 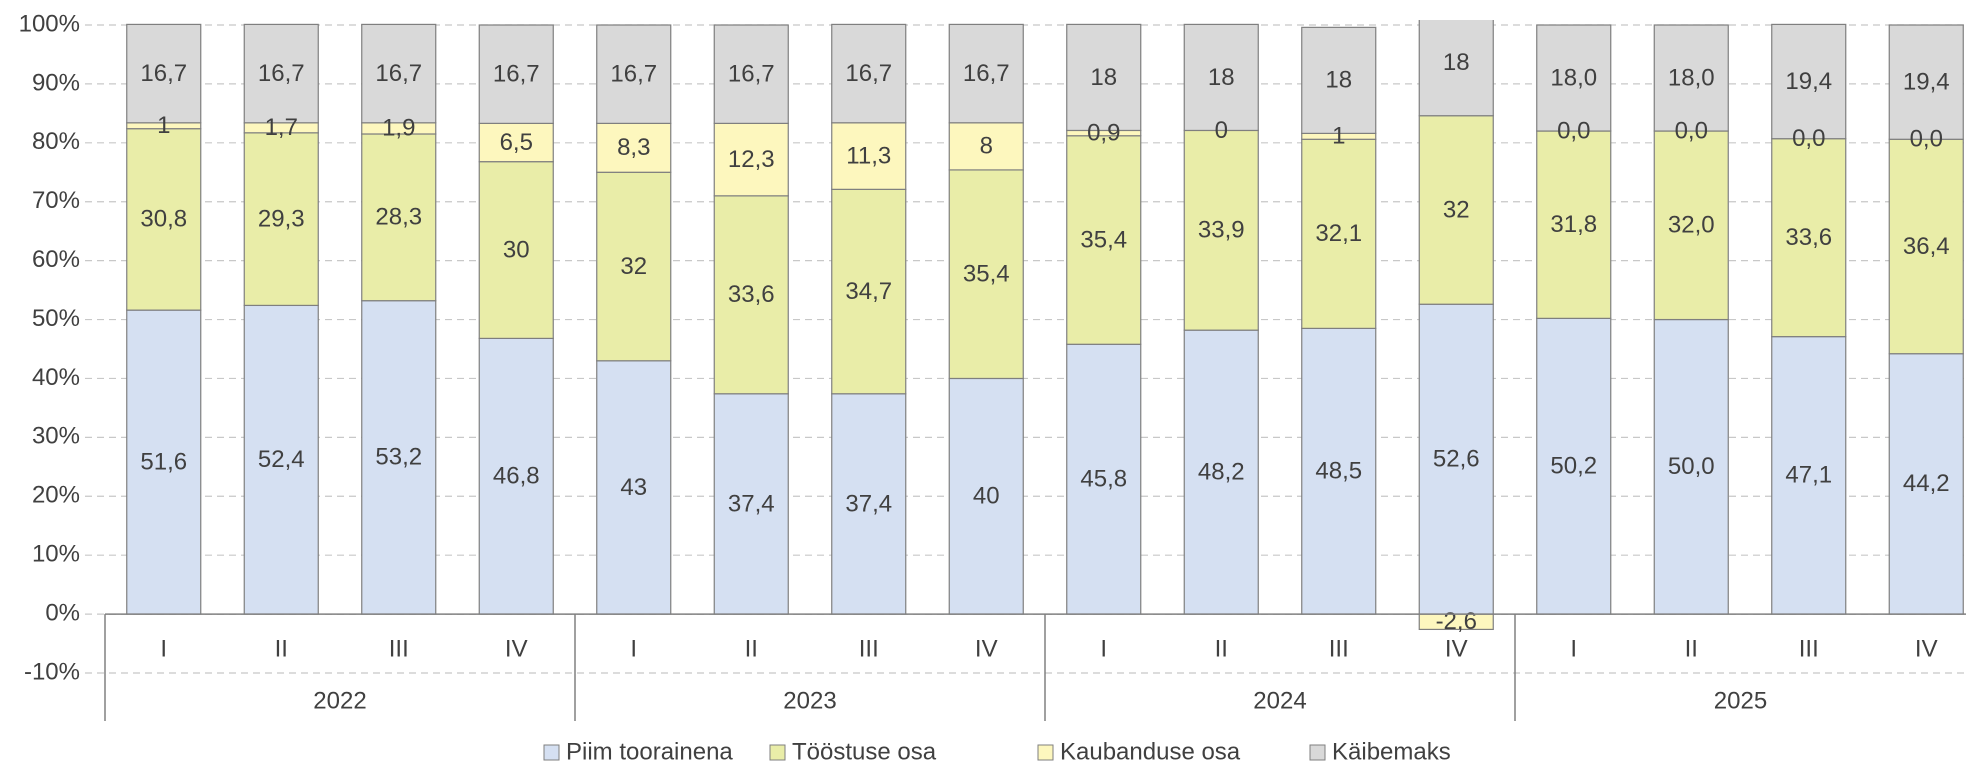 What do you see at coordinates (868, 155) in the screenshot?
I see `data-label: 11,3` at bounding box center [868, 155].